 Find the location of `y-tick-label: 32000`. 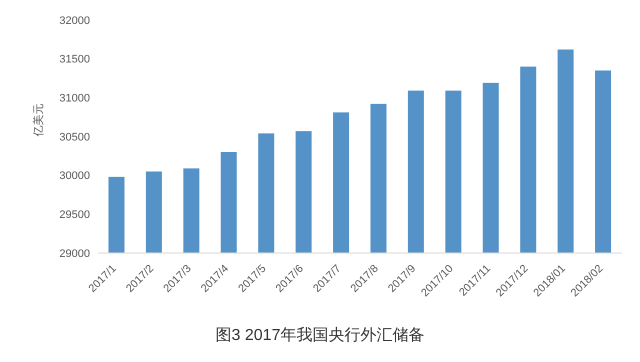

y-tick-label: 32000 is located at coordinates (74, 20).